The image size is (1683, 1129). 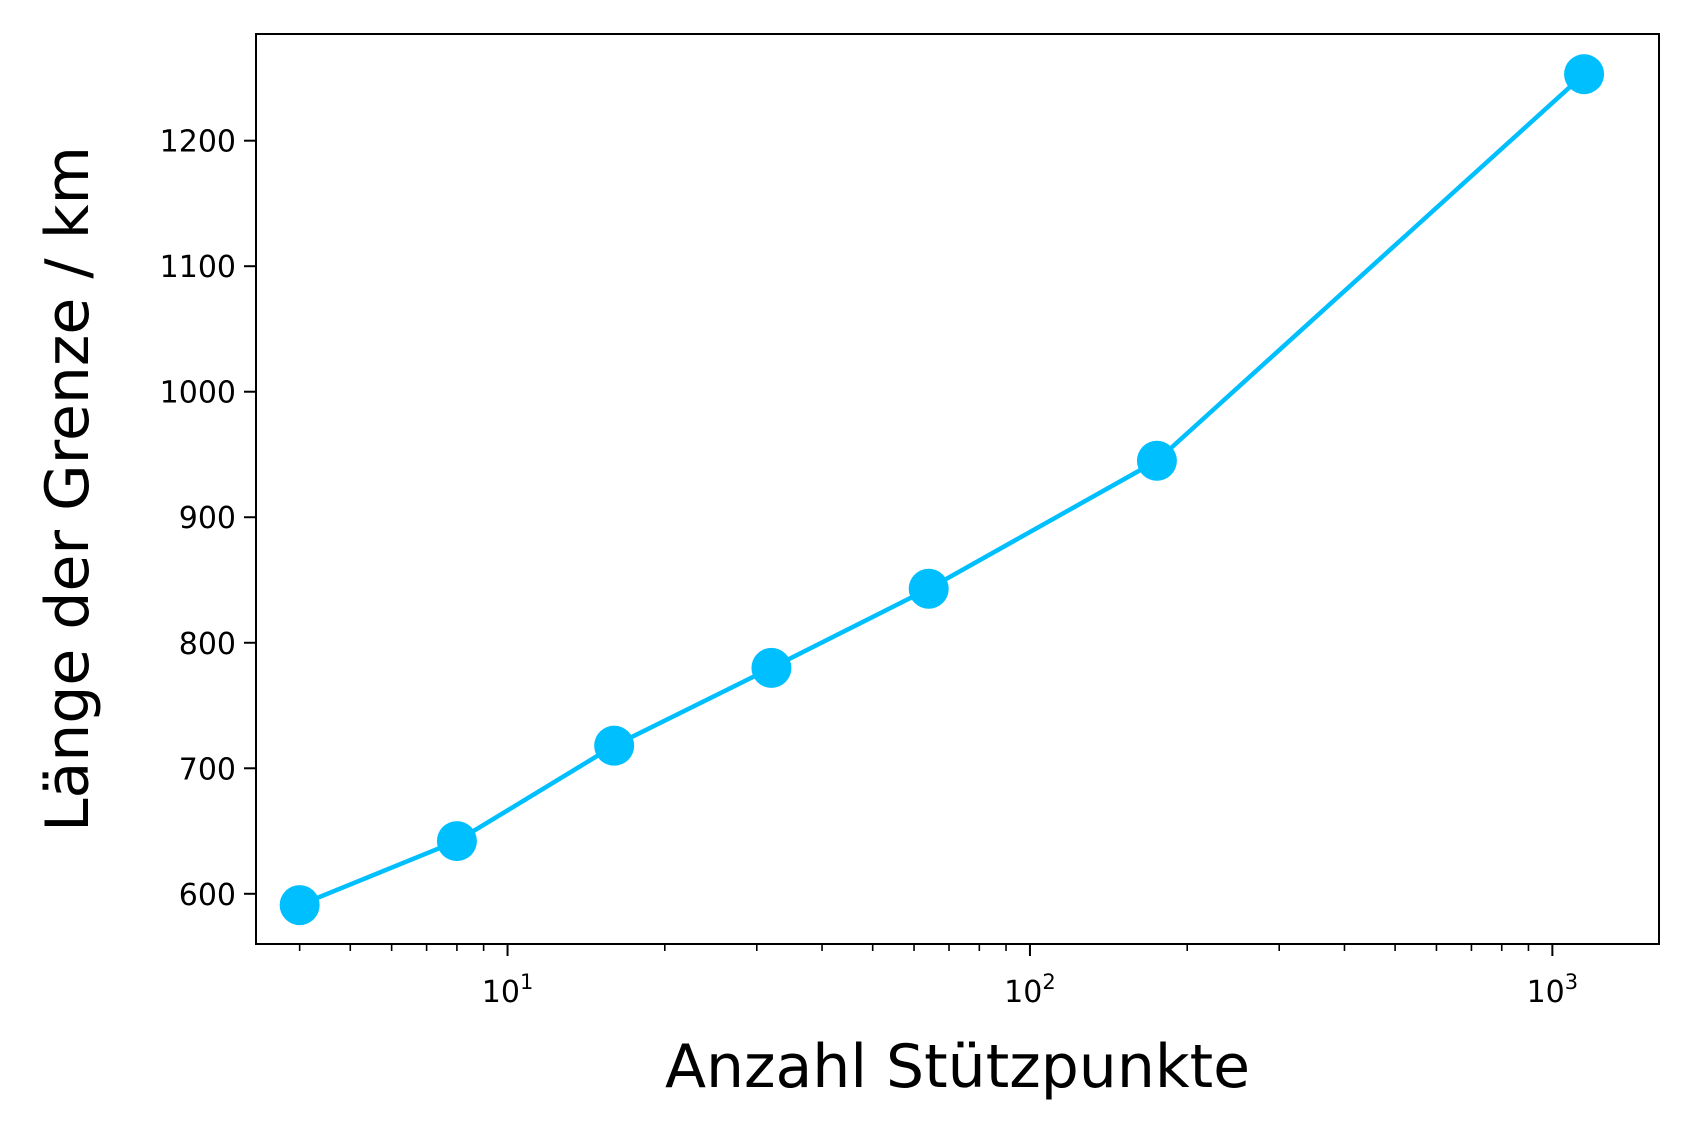 What do you see at coordinates (198, 393) in the screenshot?
I see `y-tick-label: 1000` at bounding box center [198, 393].